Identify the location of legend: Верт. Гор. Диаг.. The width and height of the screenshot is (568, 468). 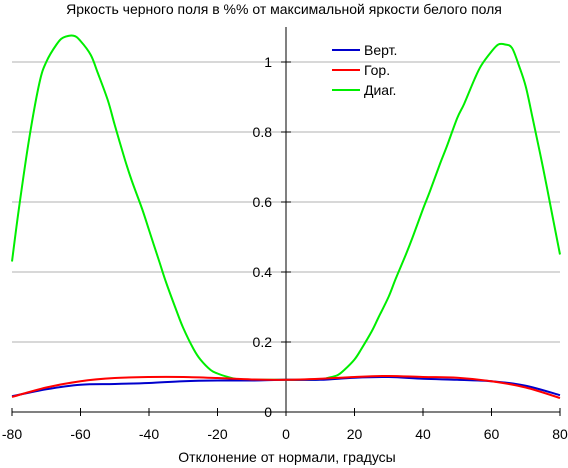
(364, 70).